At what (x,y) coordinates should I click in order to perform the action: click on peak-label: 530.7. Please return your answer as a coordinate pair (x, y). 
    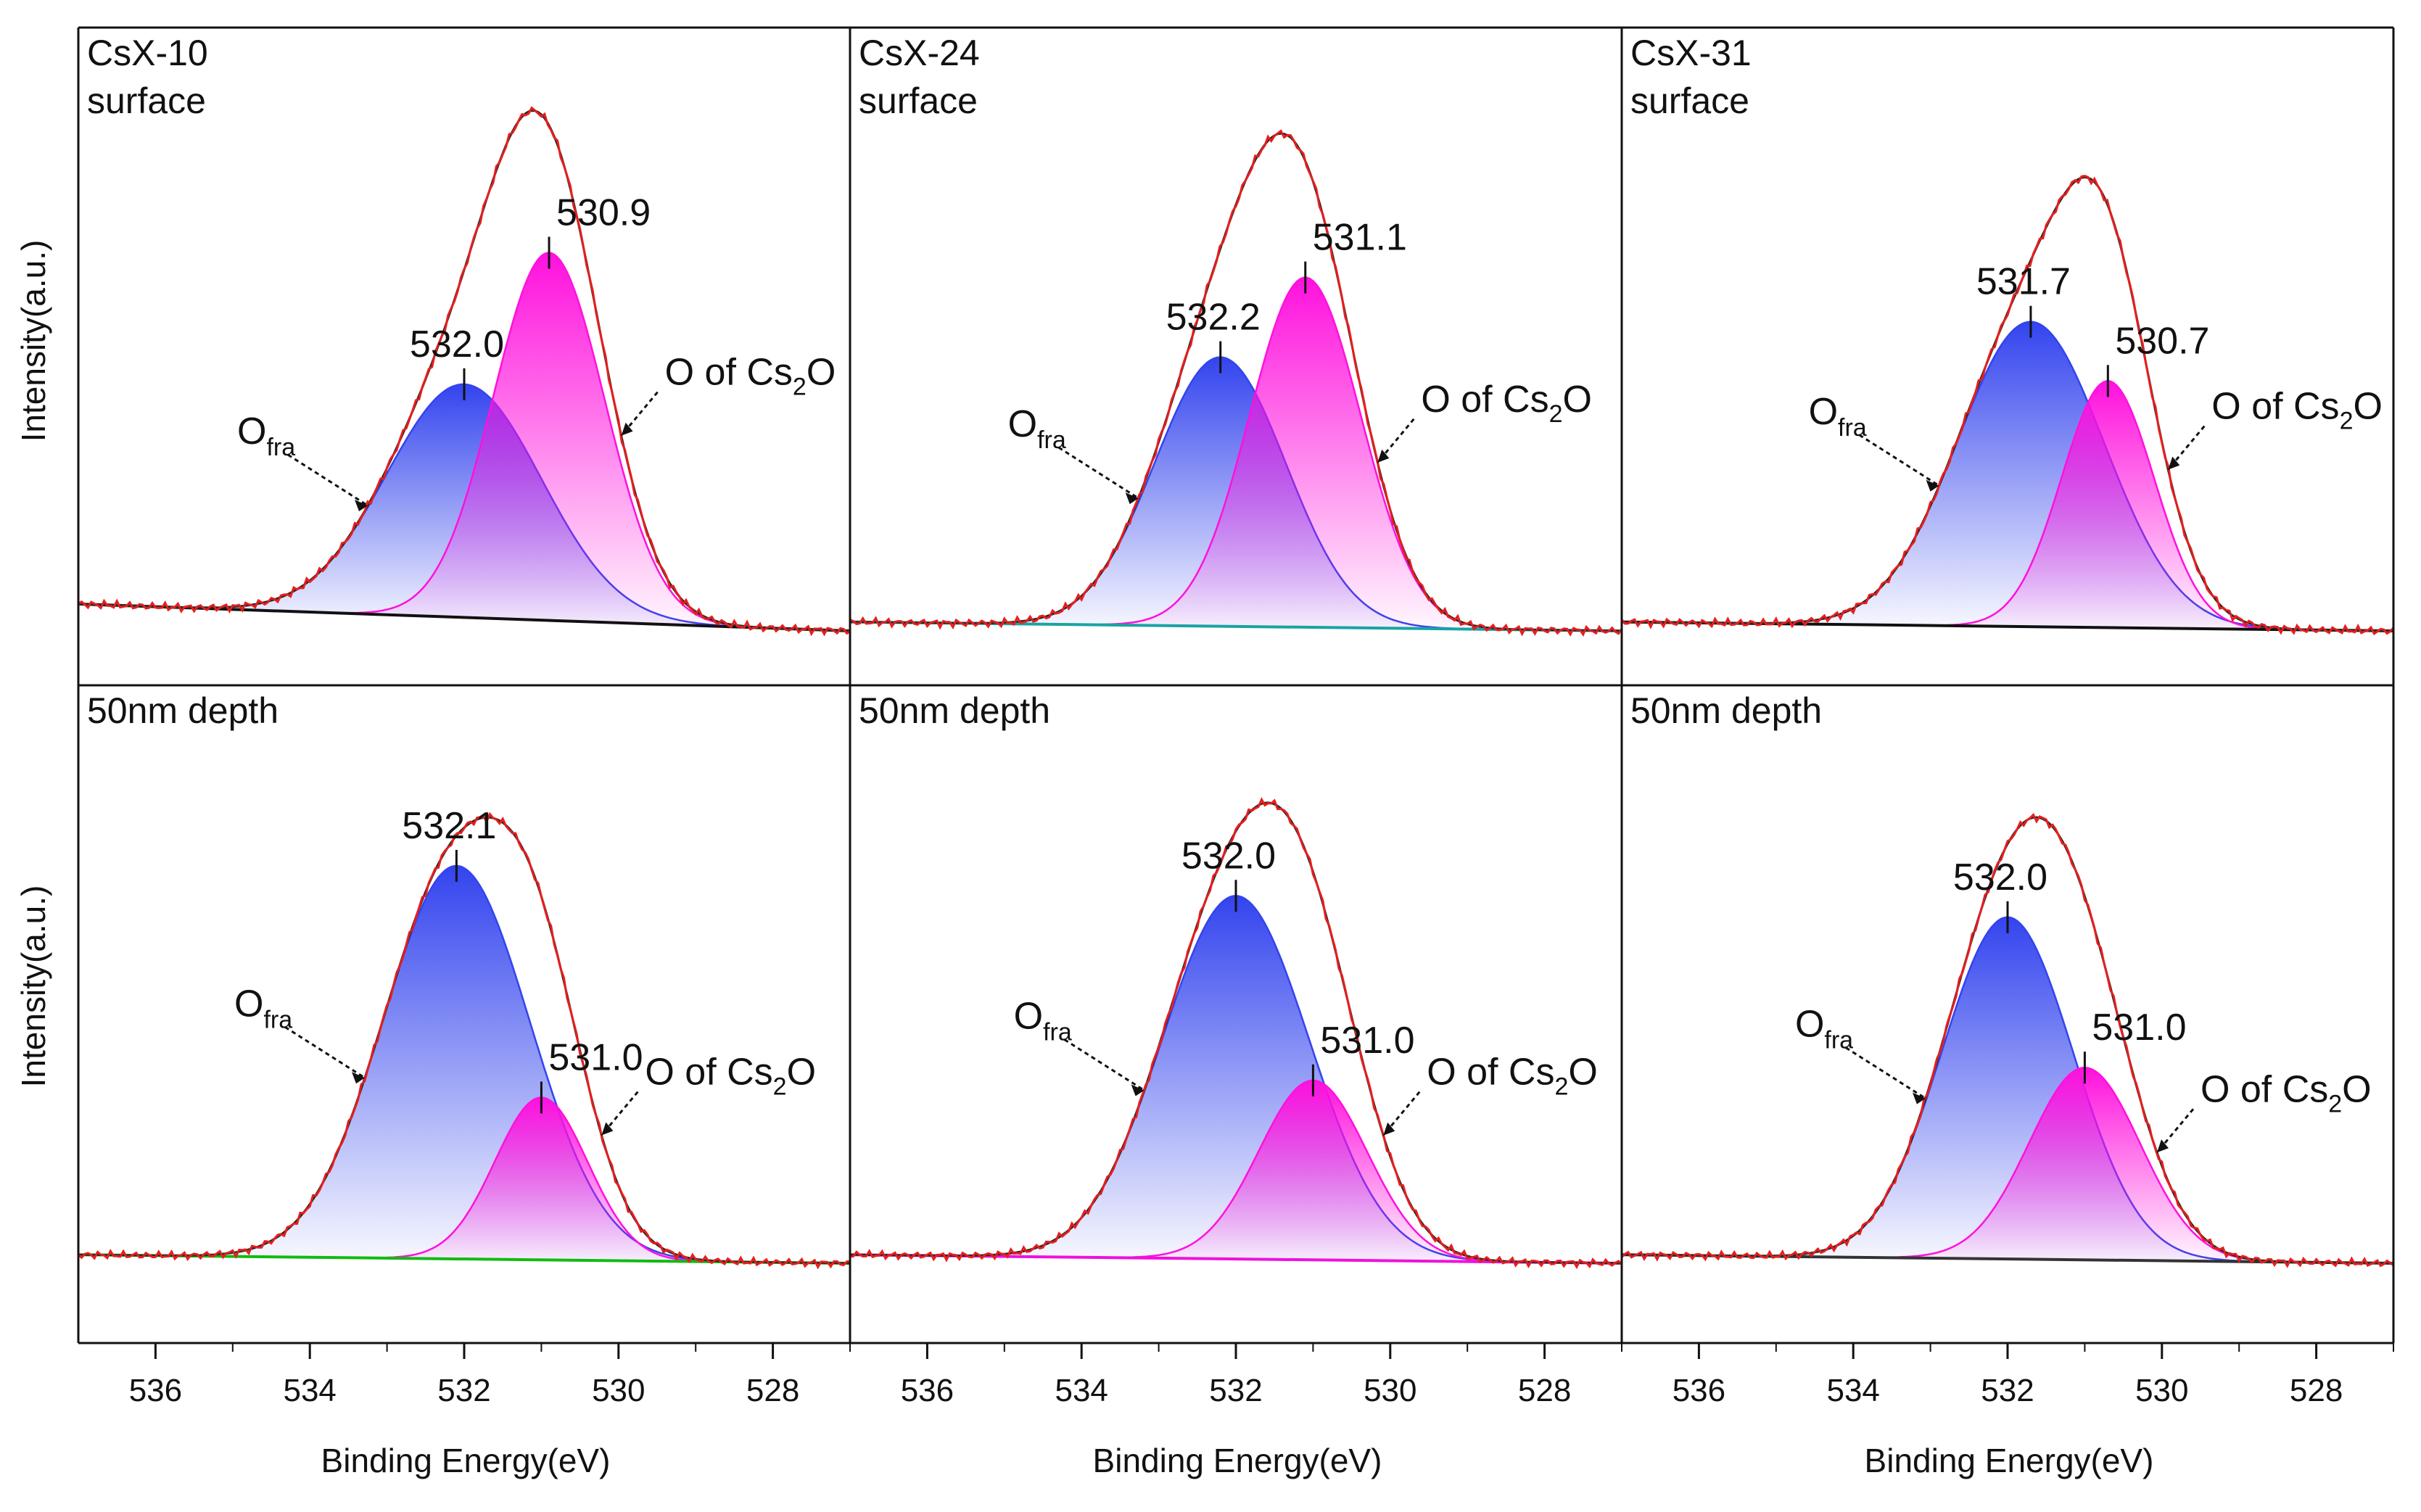
    Looking at the image, I should click on (2162, 341).